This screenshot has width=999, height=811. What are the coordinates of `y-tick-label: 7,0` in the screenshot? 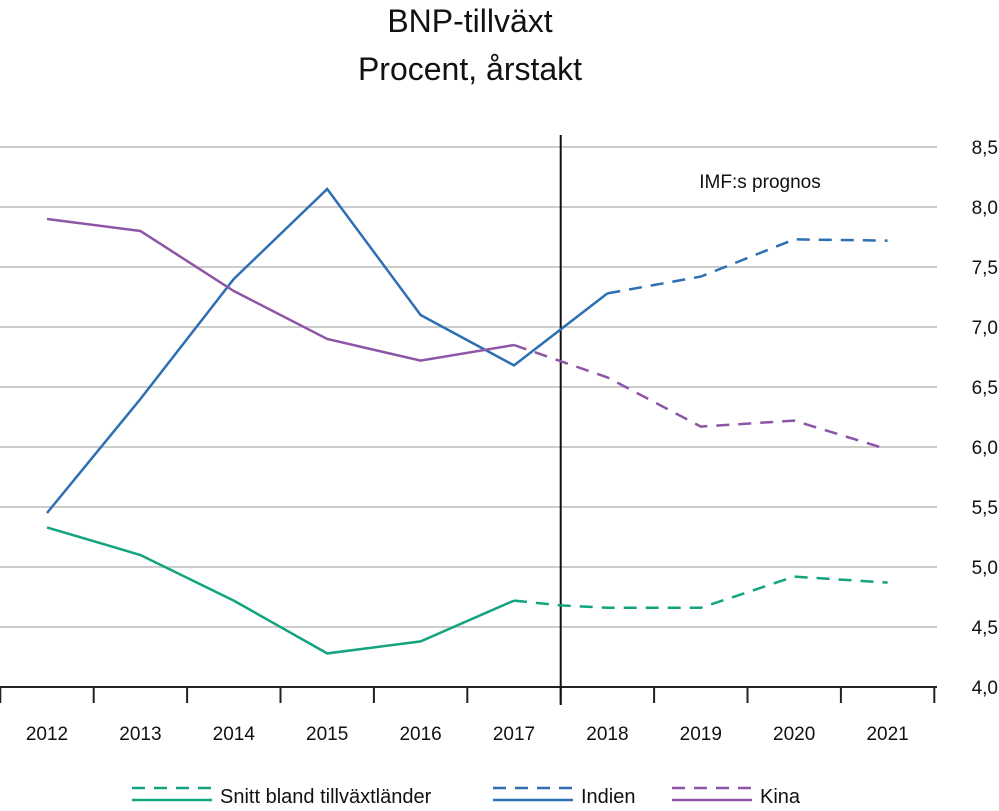 It's located at (985, 328).